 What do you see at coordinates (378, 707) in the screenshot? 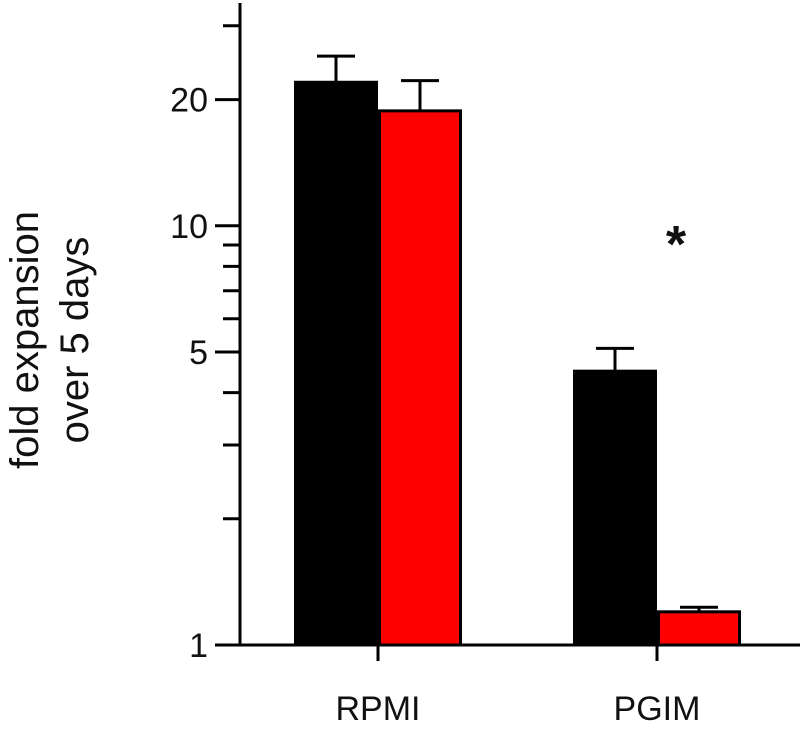
I see `x-tick-label-rpmi: RPMI` at bounding box center [378, 707].